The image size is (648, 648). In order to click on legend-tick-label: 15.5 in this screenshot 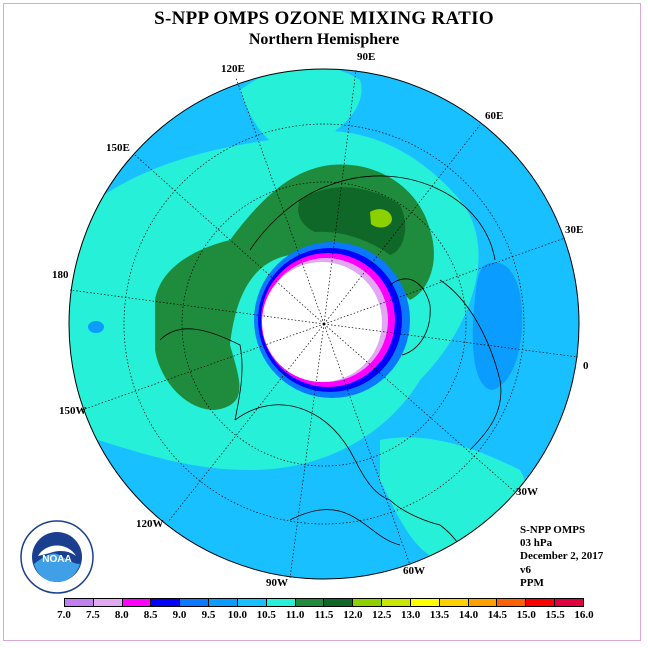, I will do `click(555, 615)`.